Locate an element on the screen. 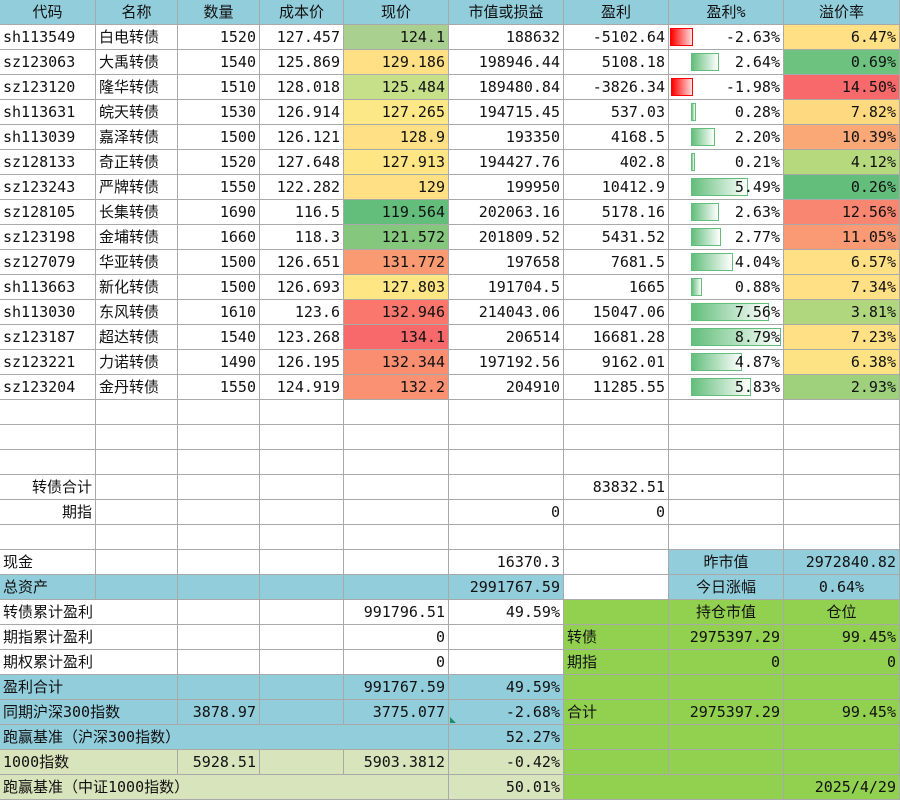 The image size is (900, 800). holding-cost: 125.869 is located at coordinates (302, 62).